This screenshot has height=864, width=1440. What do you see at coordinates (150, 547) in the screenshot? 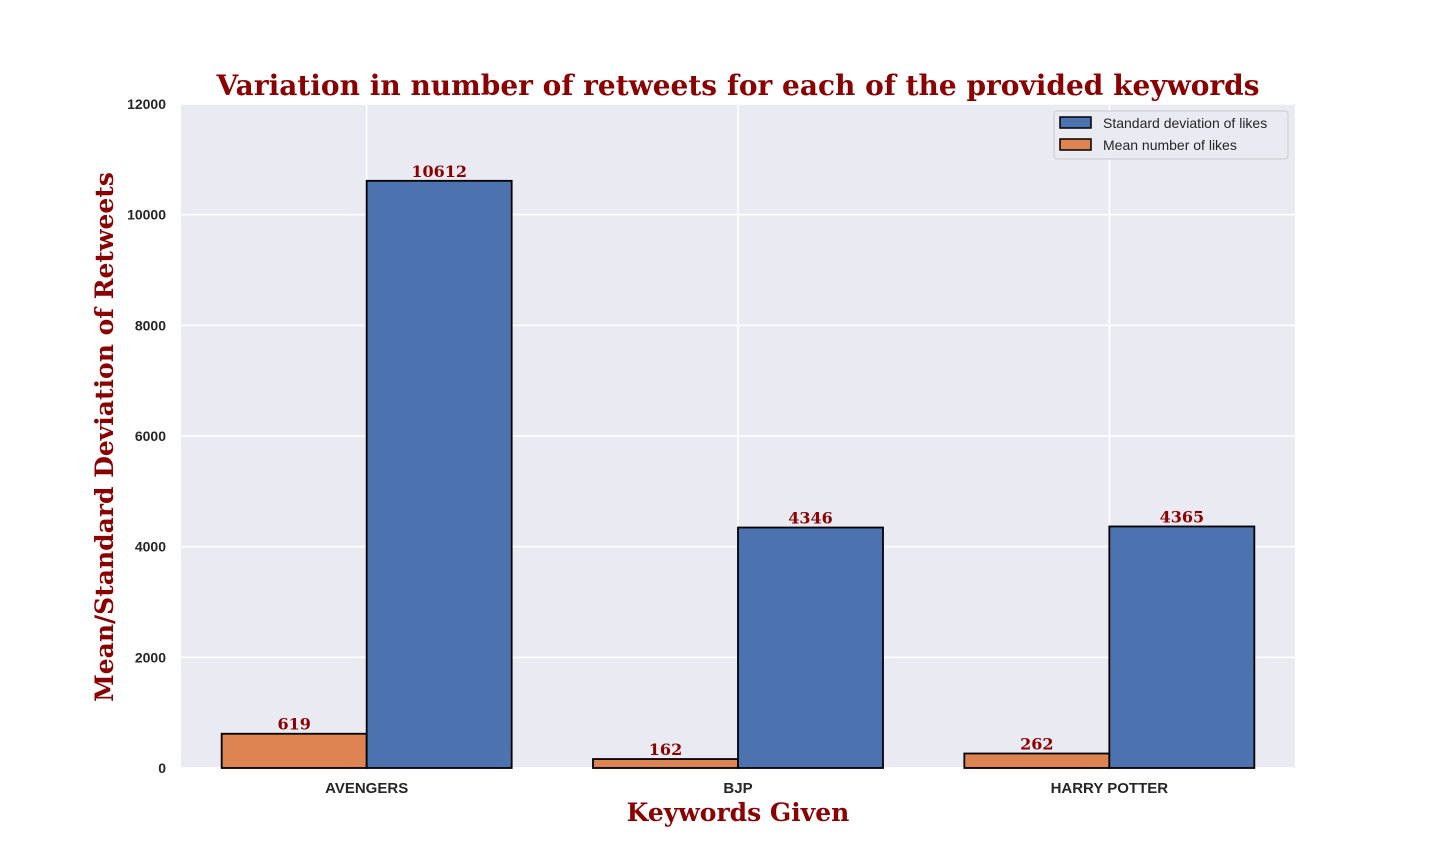
I see `y-tick-label: 4000` at bounding box center [150, 547].